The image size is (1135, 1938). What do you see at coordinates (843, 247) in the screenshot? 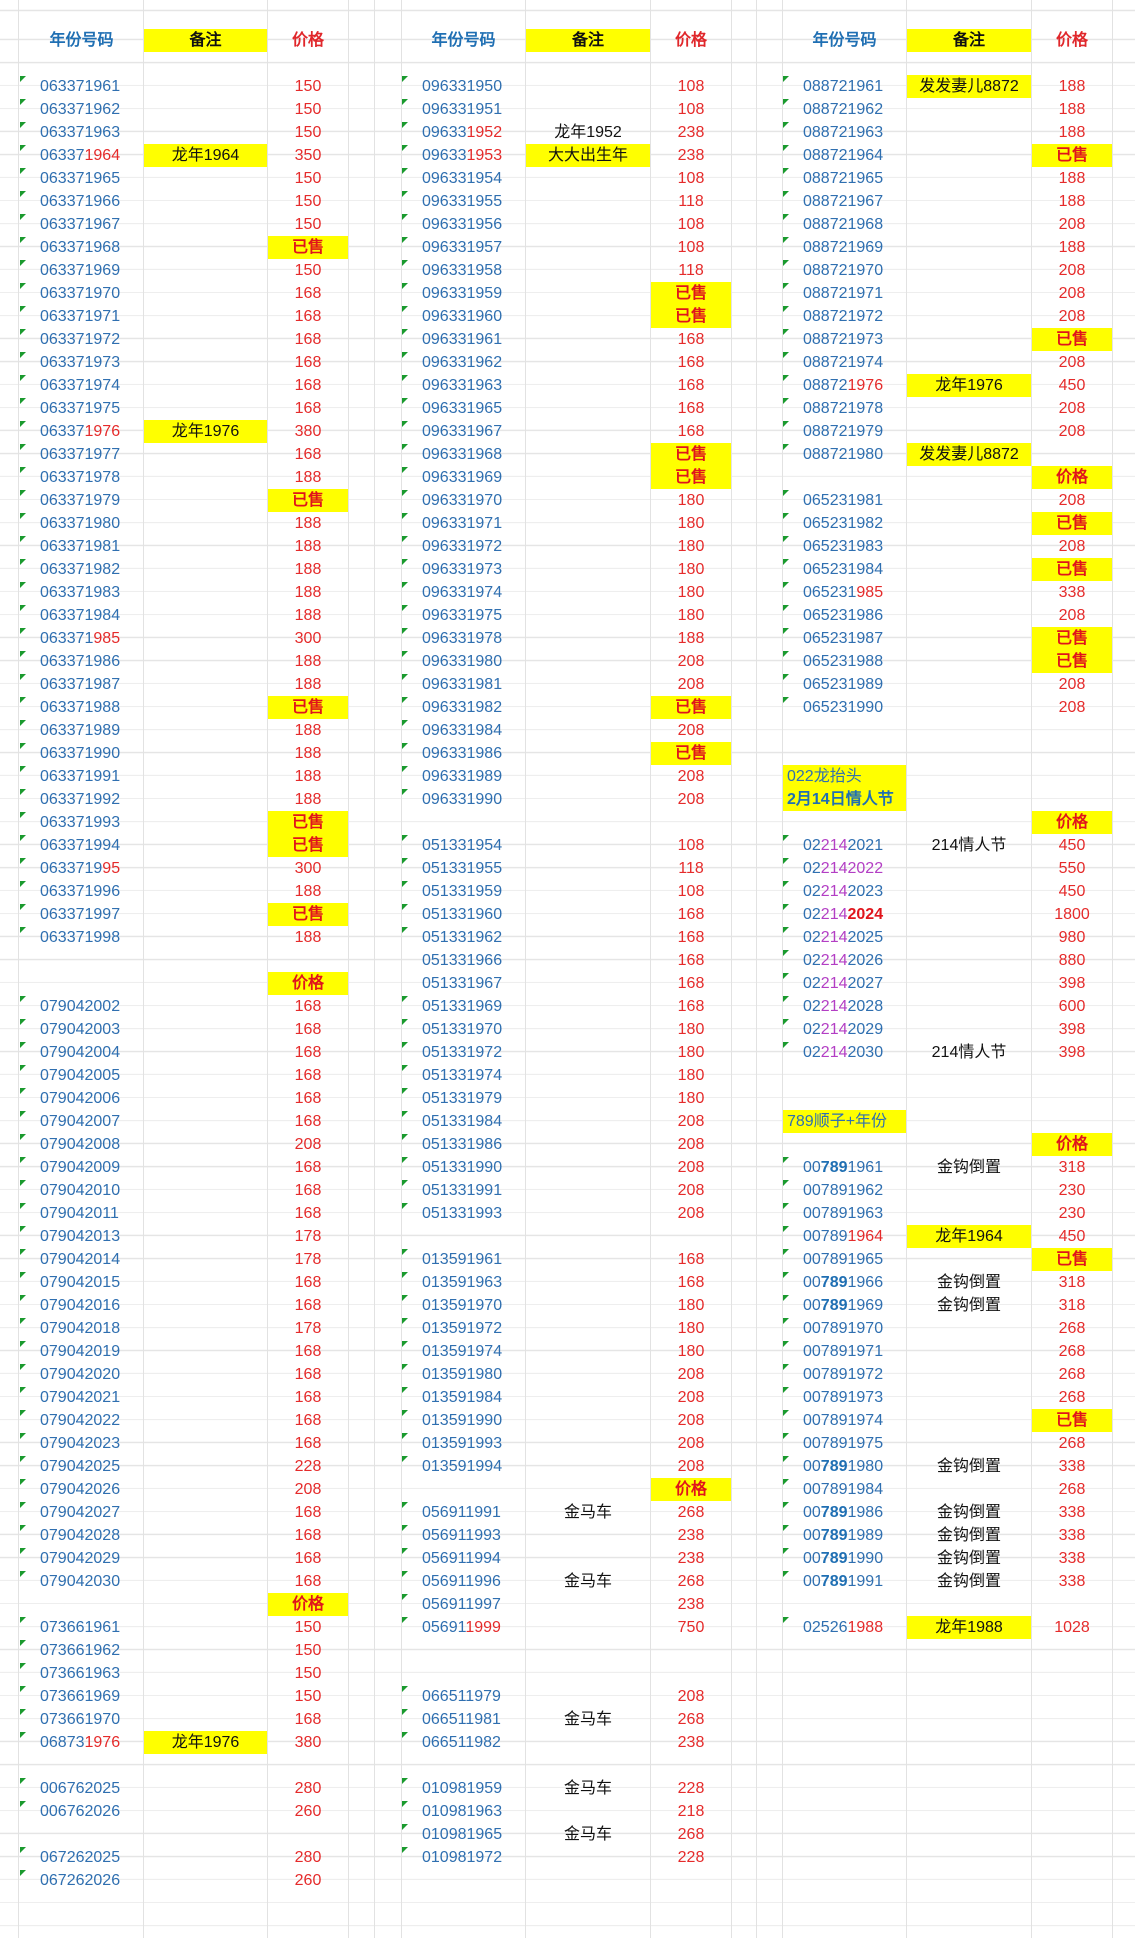
I see `phone-number-cell: 088721969` at bounding box center [843, 247].